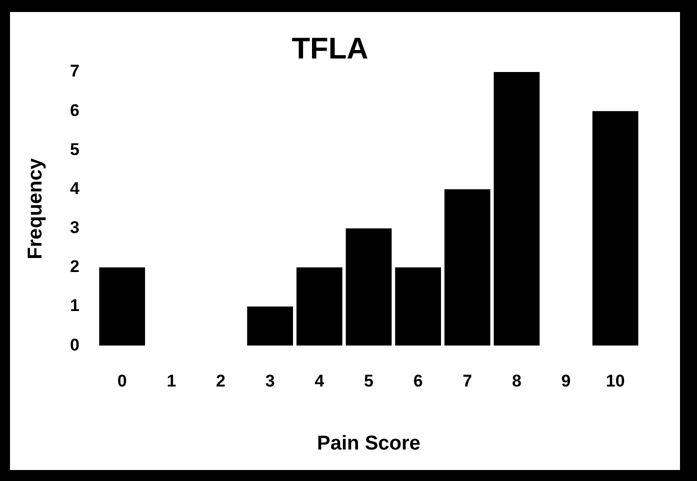 This screenshot has height=481, width=697. What do you see at coordinates (35, 208) in the screenshot?
I see `y-axis-title: Frequency` at bounding box center [35, 208].